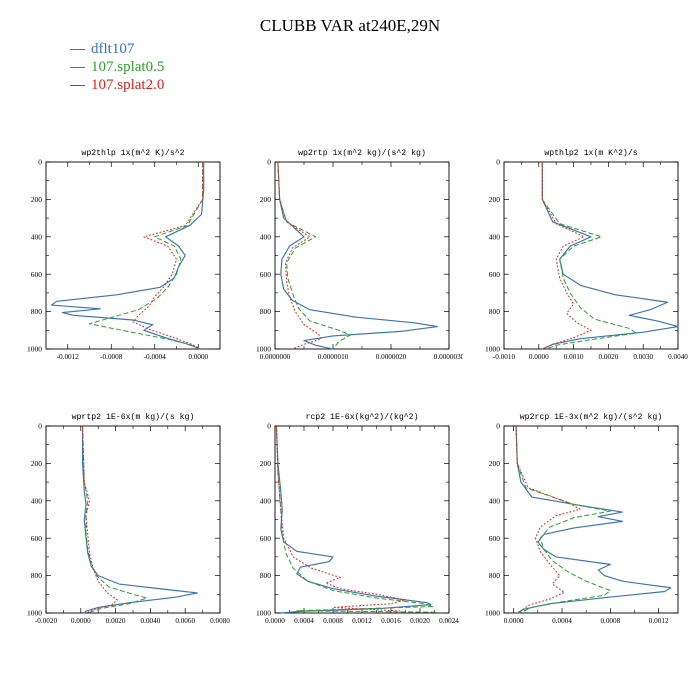 The width and height of the screenshot is (700, 700). I want to click on svg-text: wp2thlp 1x(m^2 K)/s^2, so click(132, 153).